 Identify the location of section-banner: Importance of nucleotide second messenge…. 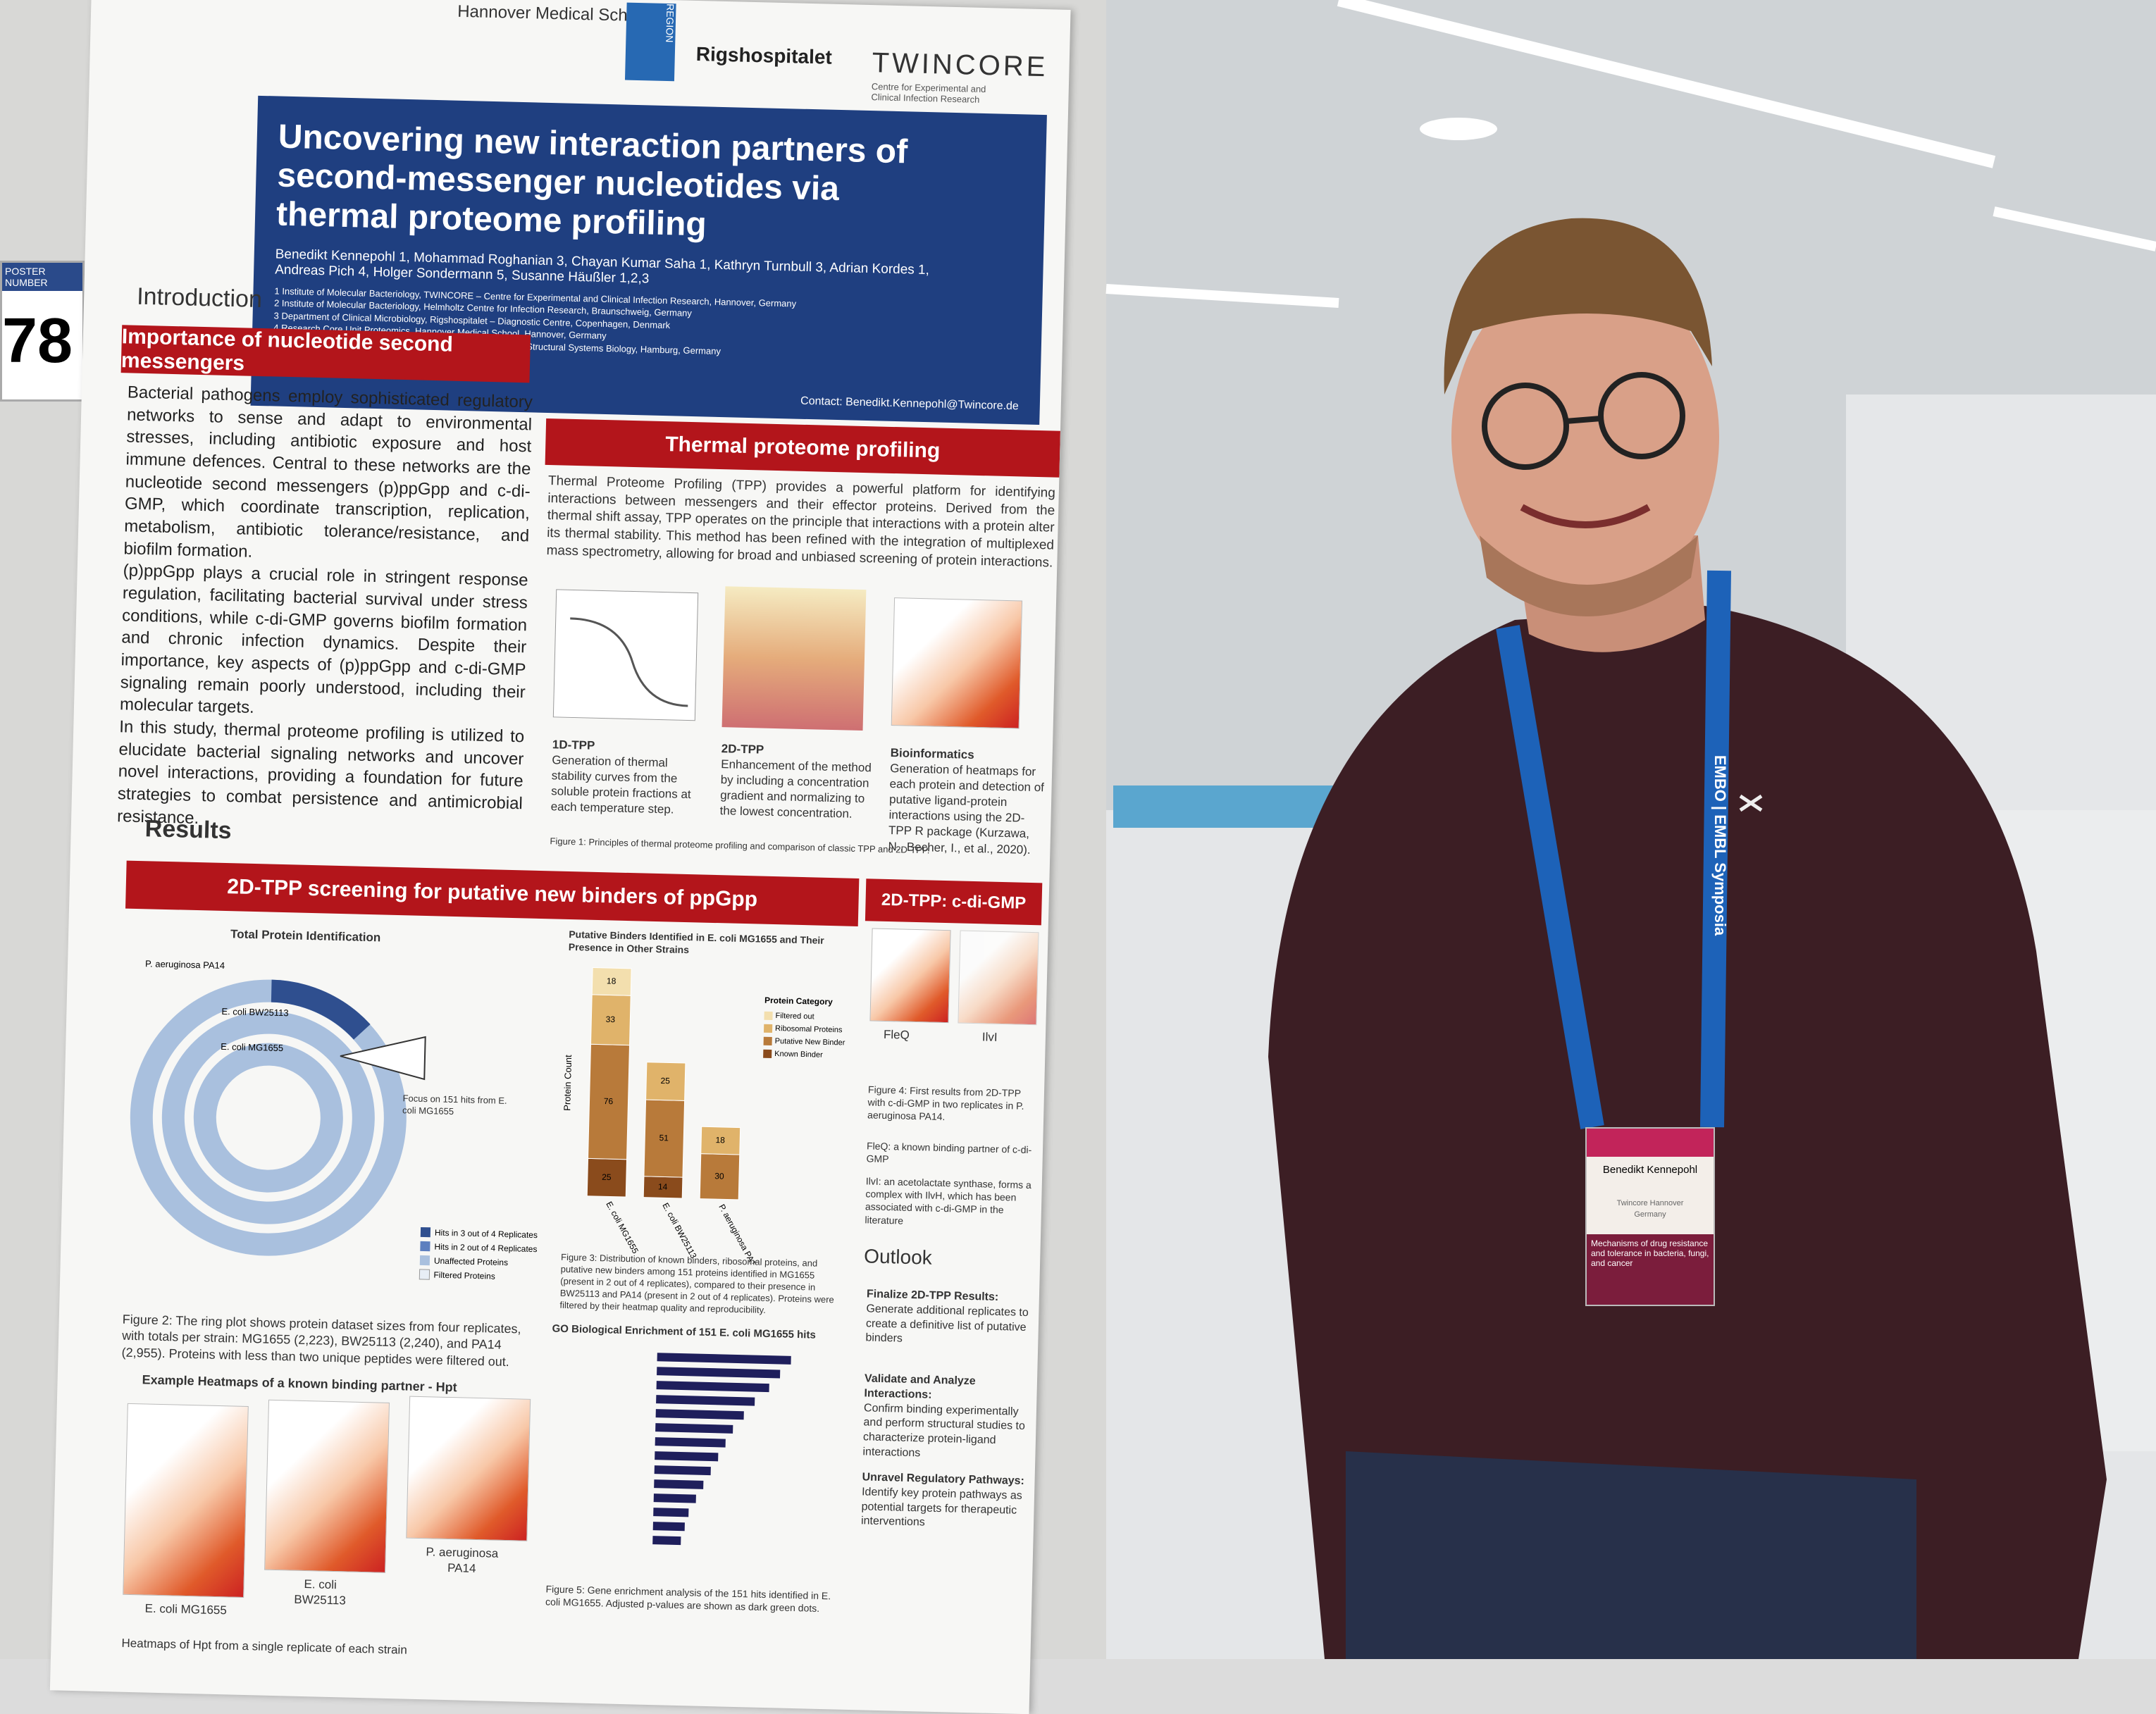
(326, 354).